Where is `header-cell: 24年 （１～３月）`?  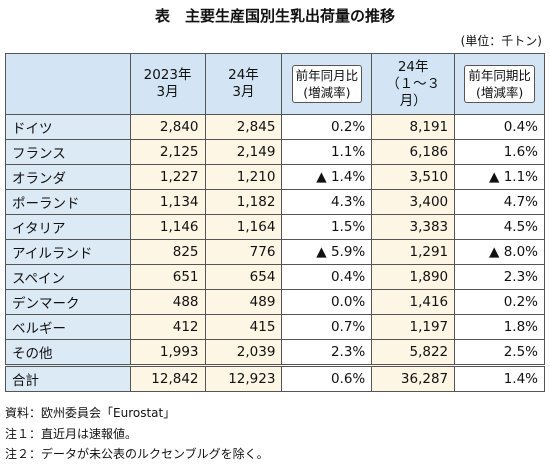 header-cell: 24年 （１～３月） is located at coordinates (413, 84).